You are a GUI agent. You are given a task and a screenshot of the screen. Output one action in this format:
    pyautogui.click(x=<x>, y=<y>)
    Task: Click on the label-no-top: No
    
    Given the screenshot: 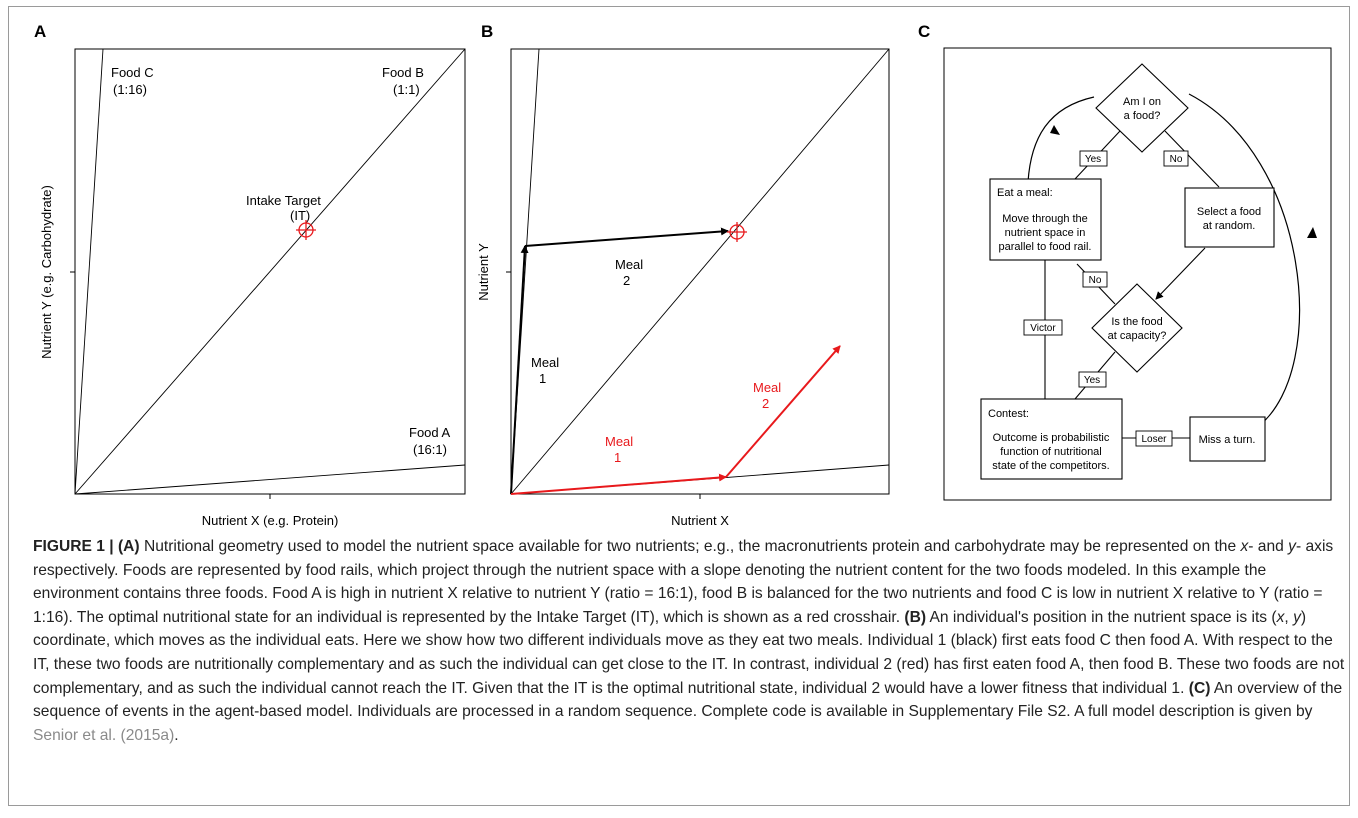 What is the action you would take?
    pyautogui.click(x=1176, y=159)
    